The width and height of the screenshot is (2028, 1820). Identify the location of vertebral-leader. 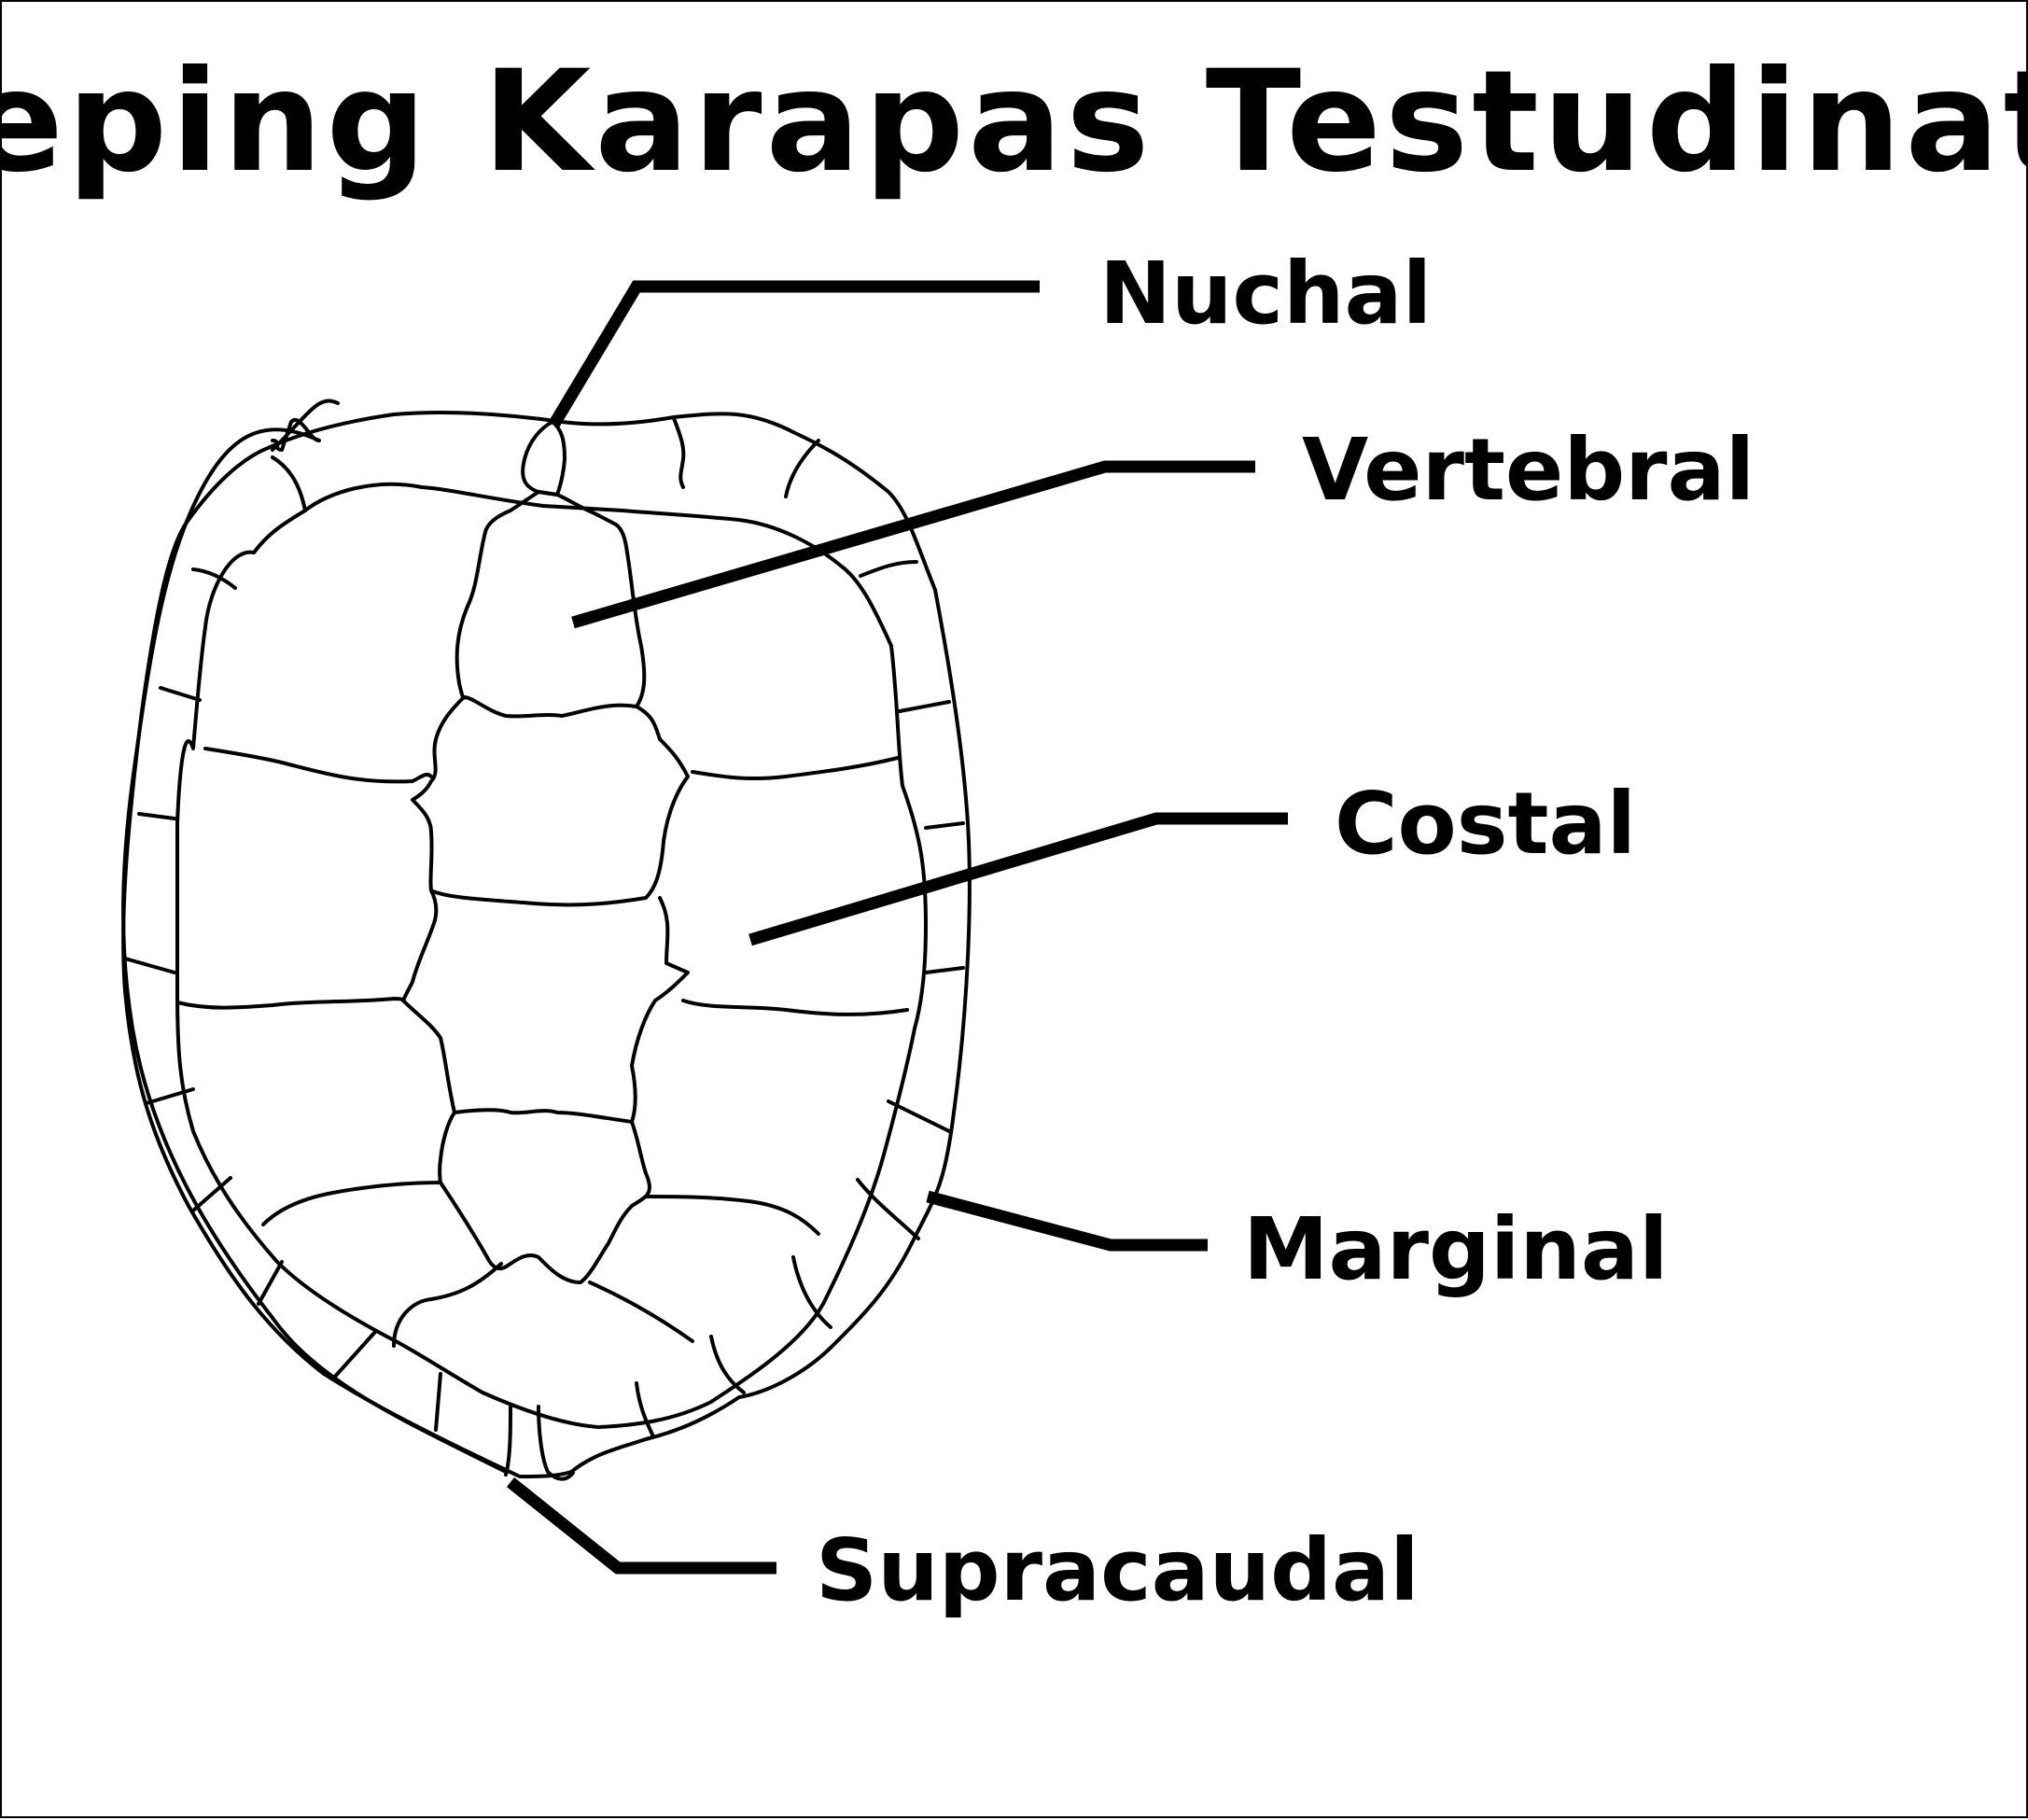
(913, 544).